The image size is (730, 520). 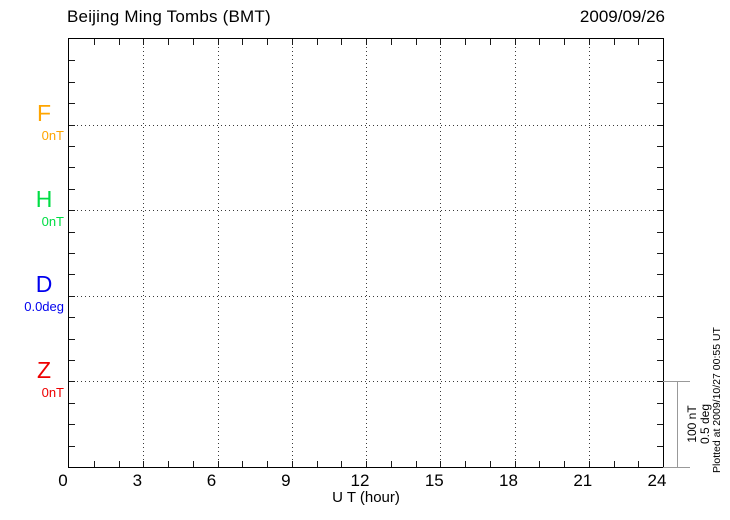 I want to click on x-tick-label: 12, so click(x=360, y=480).